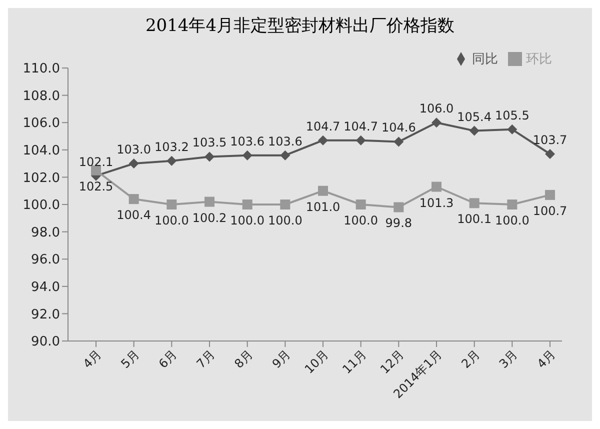 The height and width of the screenshot is (429, 600). I want to click on data-label: 105.5, so click(512, 115).